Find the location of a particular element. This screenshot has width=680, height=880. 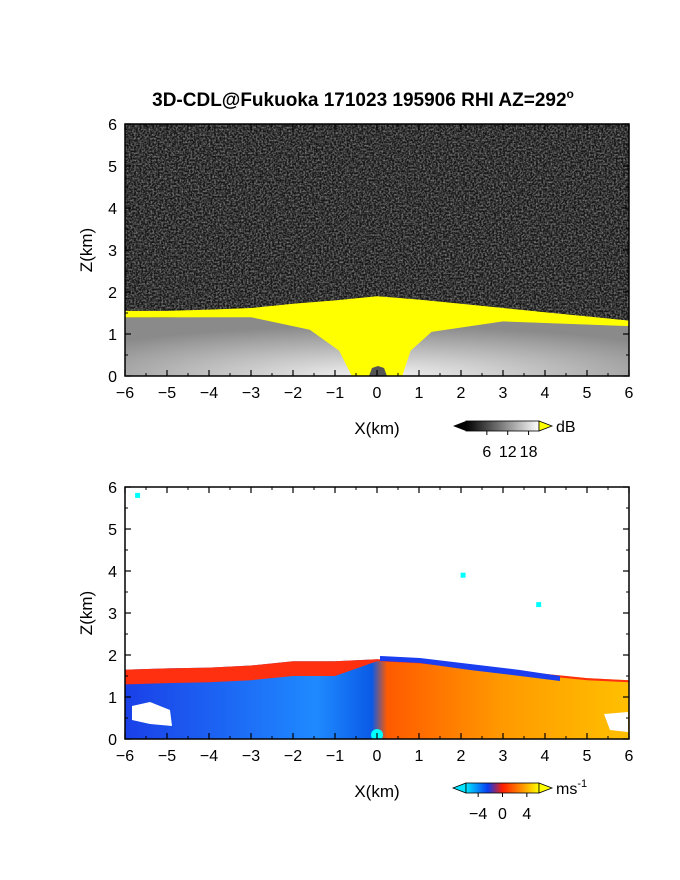

colorbar-backscatter: dB 6 12 18 is located at coordinates (514, 440).